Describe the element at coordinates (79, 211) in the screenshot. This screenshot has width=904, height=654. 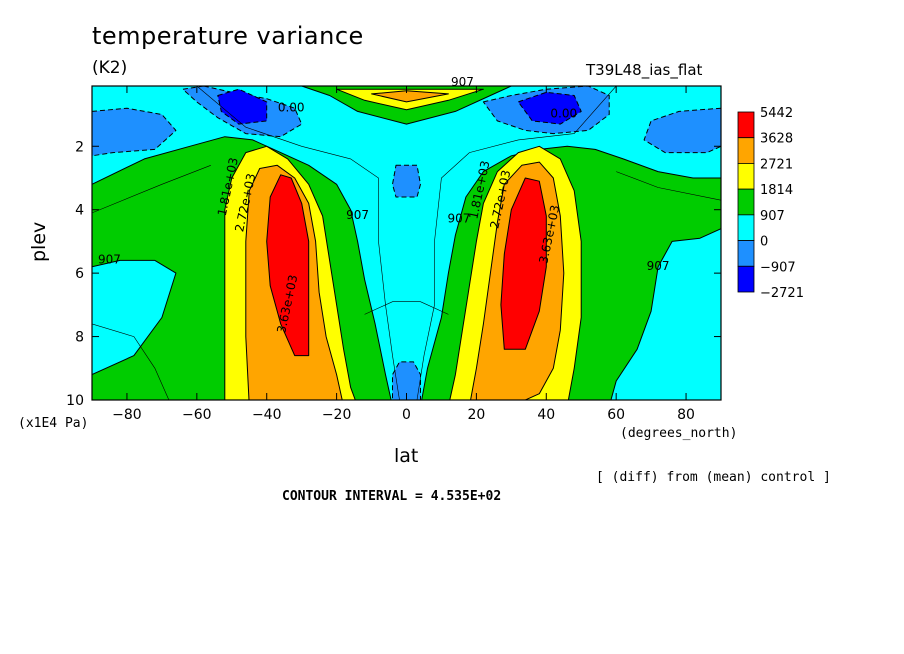
I see `y-tick-label: 4` at that location.